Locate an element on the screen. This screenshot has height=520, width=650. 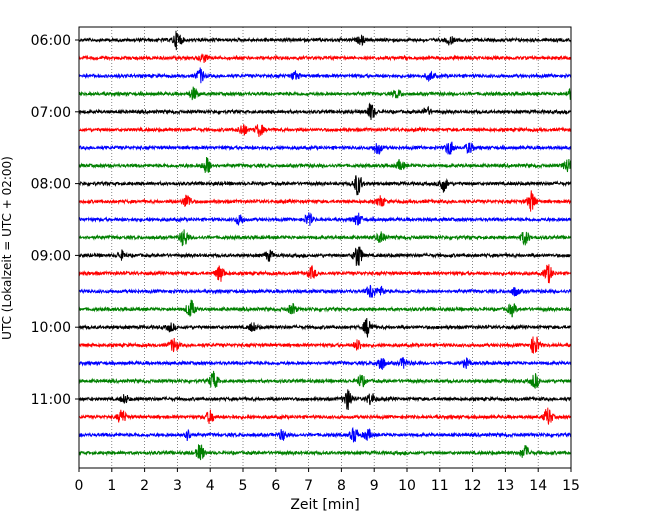
x-tick-label-6: 6 is located at coordinates (275, 486).